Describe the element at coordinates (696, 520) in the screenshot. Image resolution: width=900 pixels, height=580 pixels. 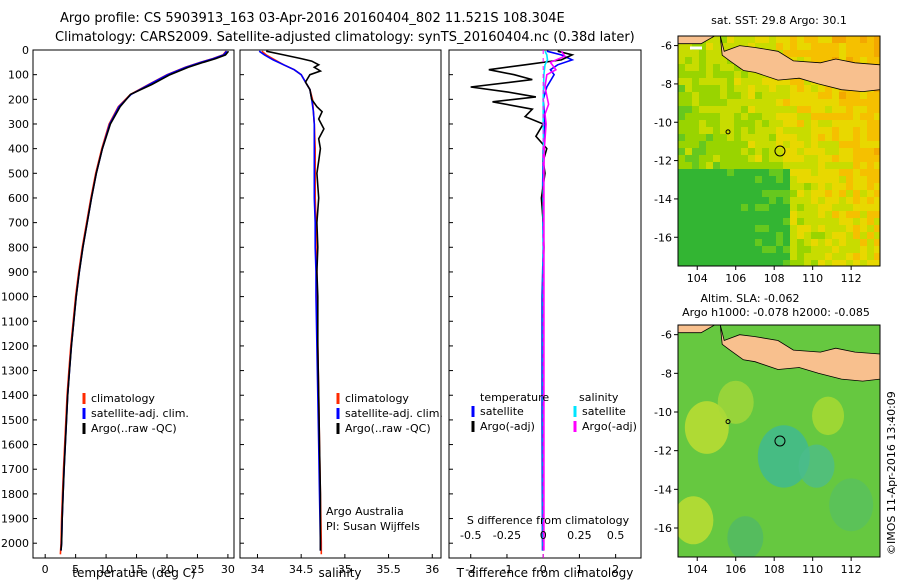
I see `sla-anomaly-blob` at that location.